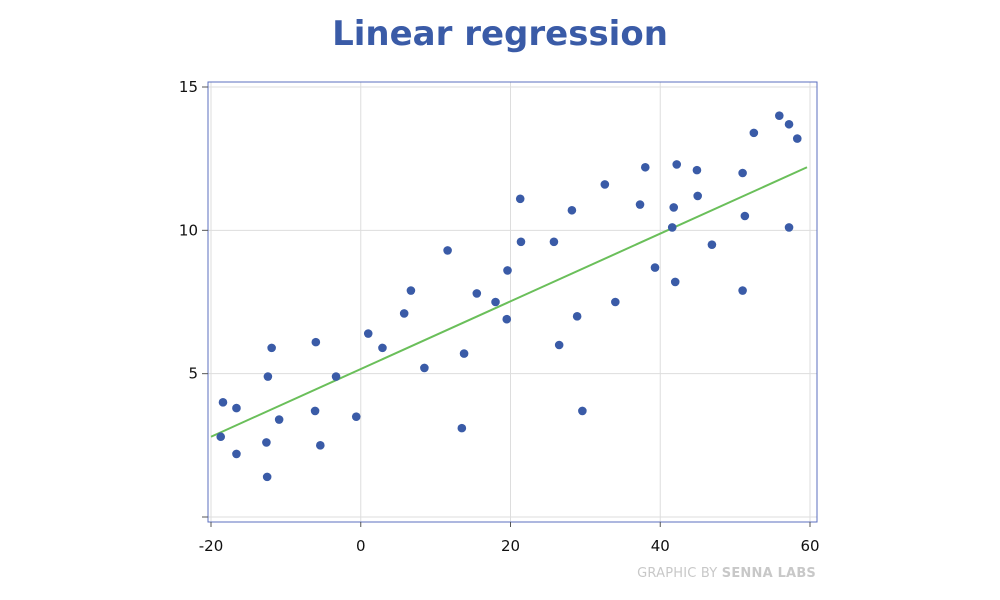 This screenshot has height=600, width=1000. Describe the element at coordinates (768, 573) in the screenshot. I see `credit-brand: SENNA LABS` at that location.